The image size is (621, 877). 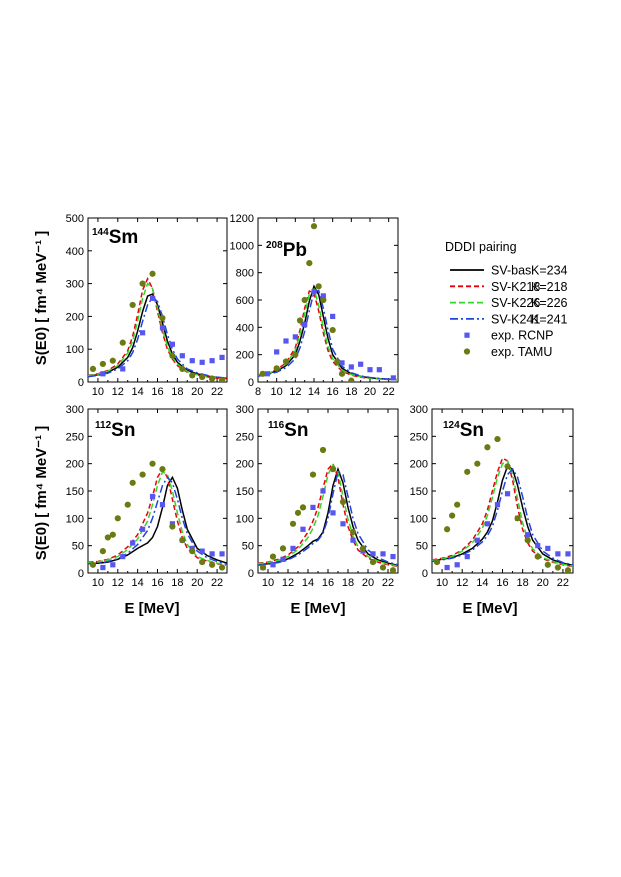 I want to click on nucleus-label-sm144: 144Sm, so click(x=115, y=237).